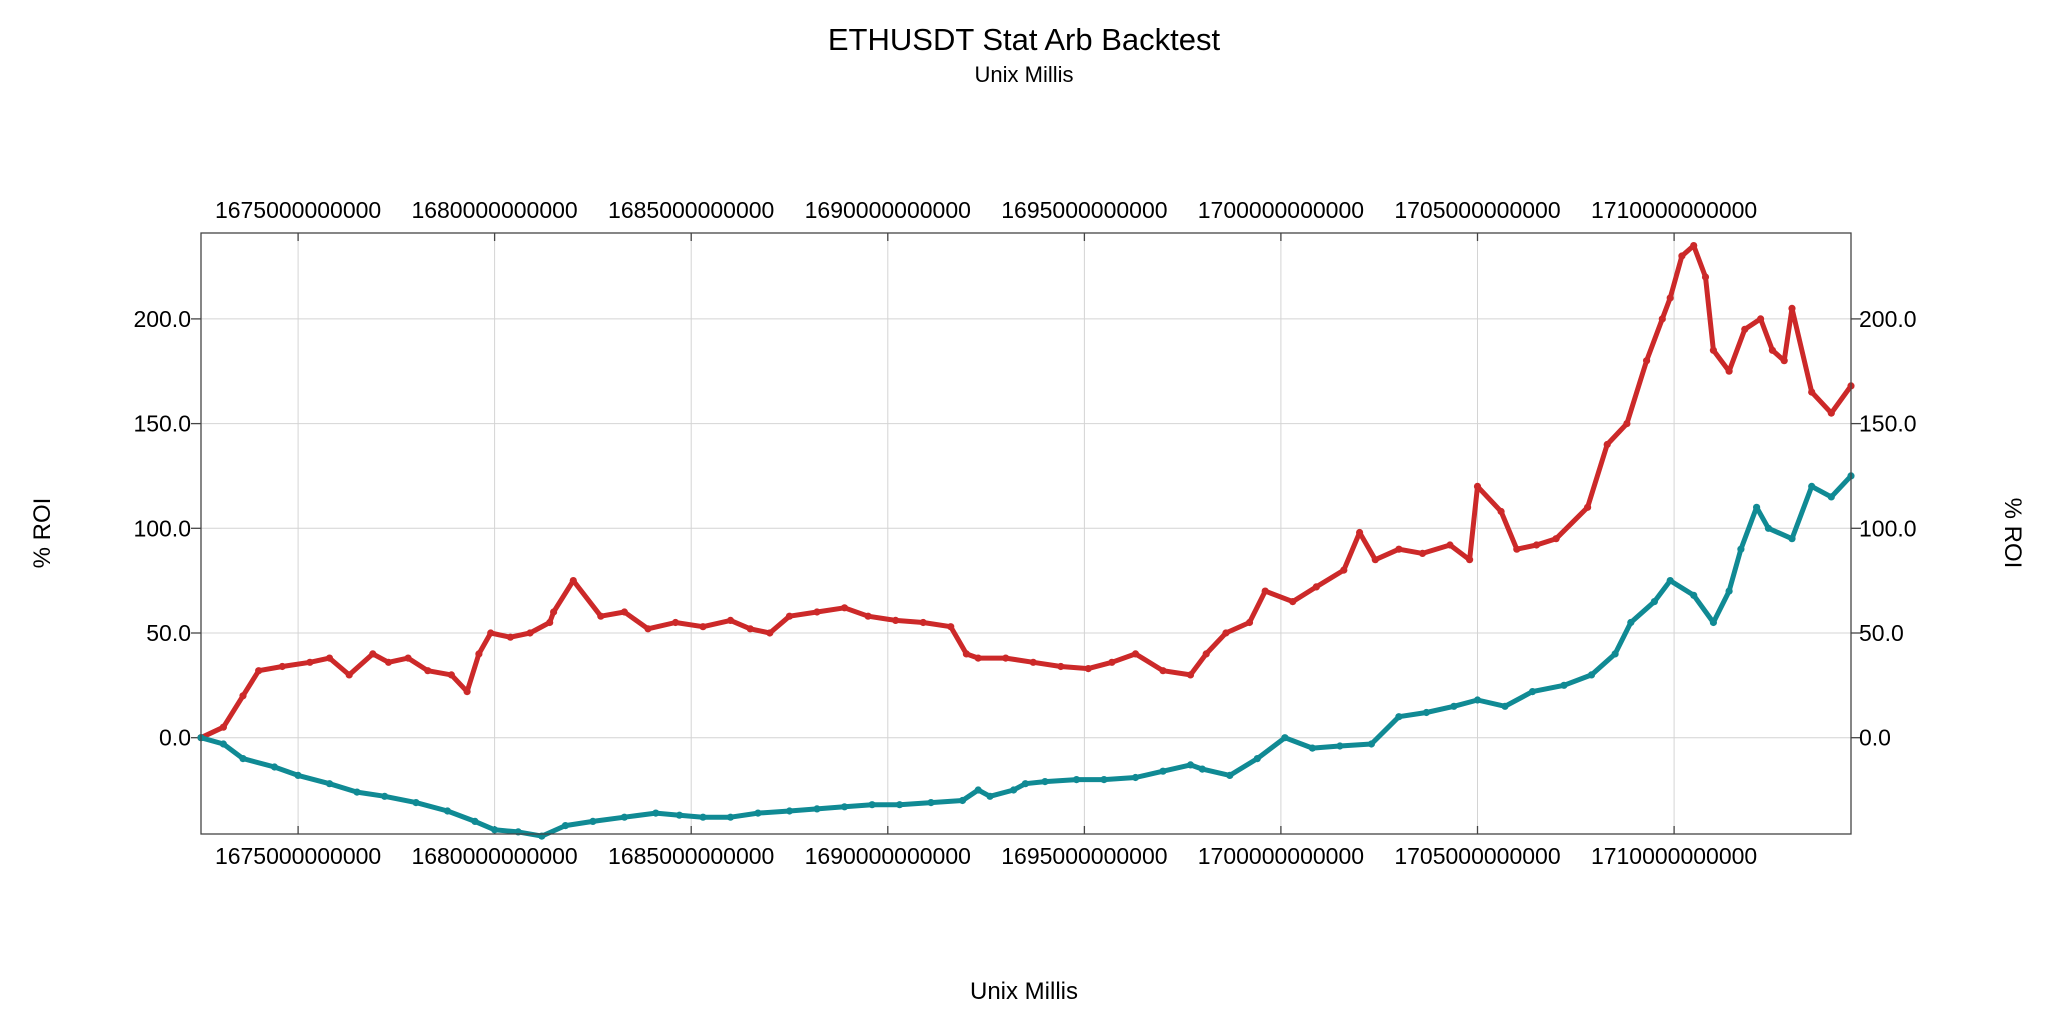 The width and height of the screenshot is (2048, 1029). I want to click on y-tick-label-left: 0.0, so click(175, 738).